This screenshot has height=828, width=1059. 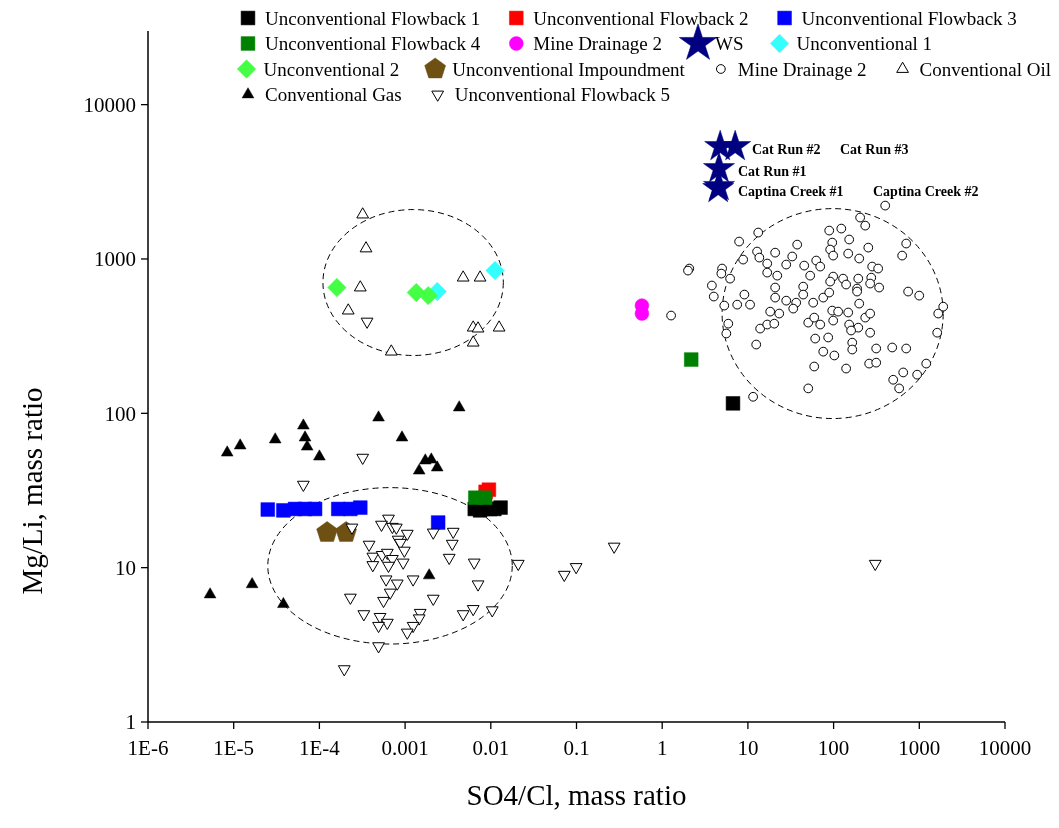 I want to click on legend-label: Unconventional Flowback 3, so click(x=909, y=18).